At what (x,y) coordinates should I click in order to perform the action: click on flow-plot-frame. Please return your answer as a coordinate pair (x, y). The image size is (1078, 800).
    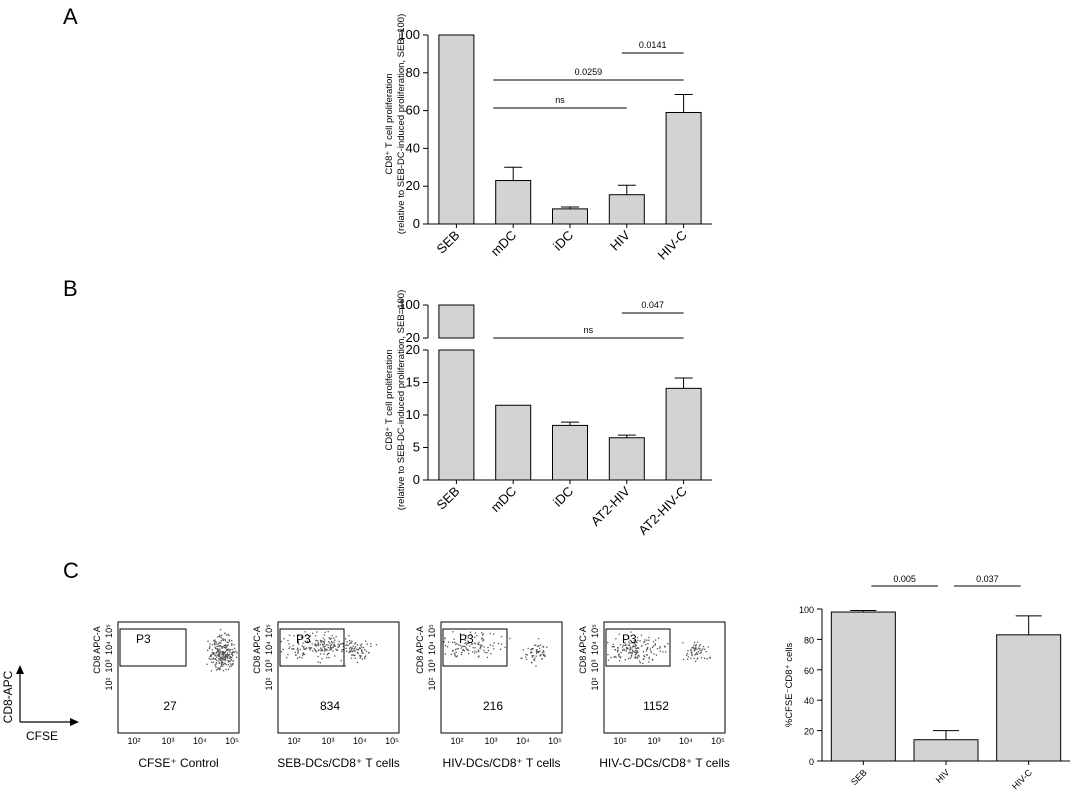
    Looking at the image, I should click on (664, 677).